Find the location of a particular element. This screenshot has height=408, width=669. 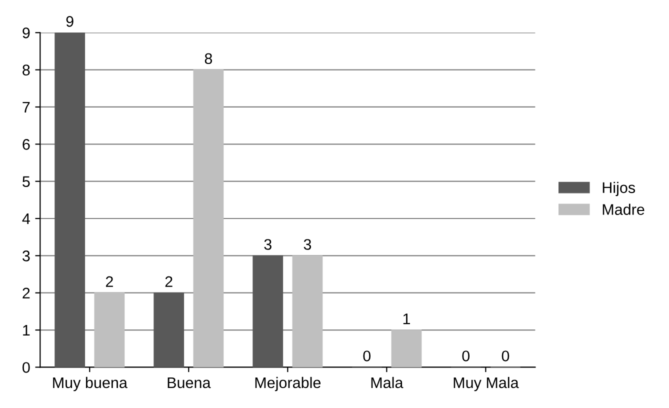

y-tick-label: 5 is located at coordinates (26, 182).